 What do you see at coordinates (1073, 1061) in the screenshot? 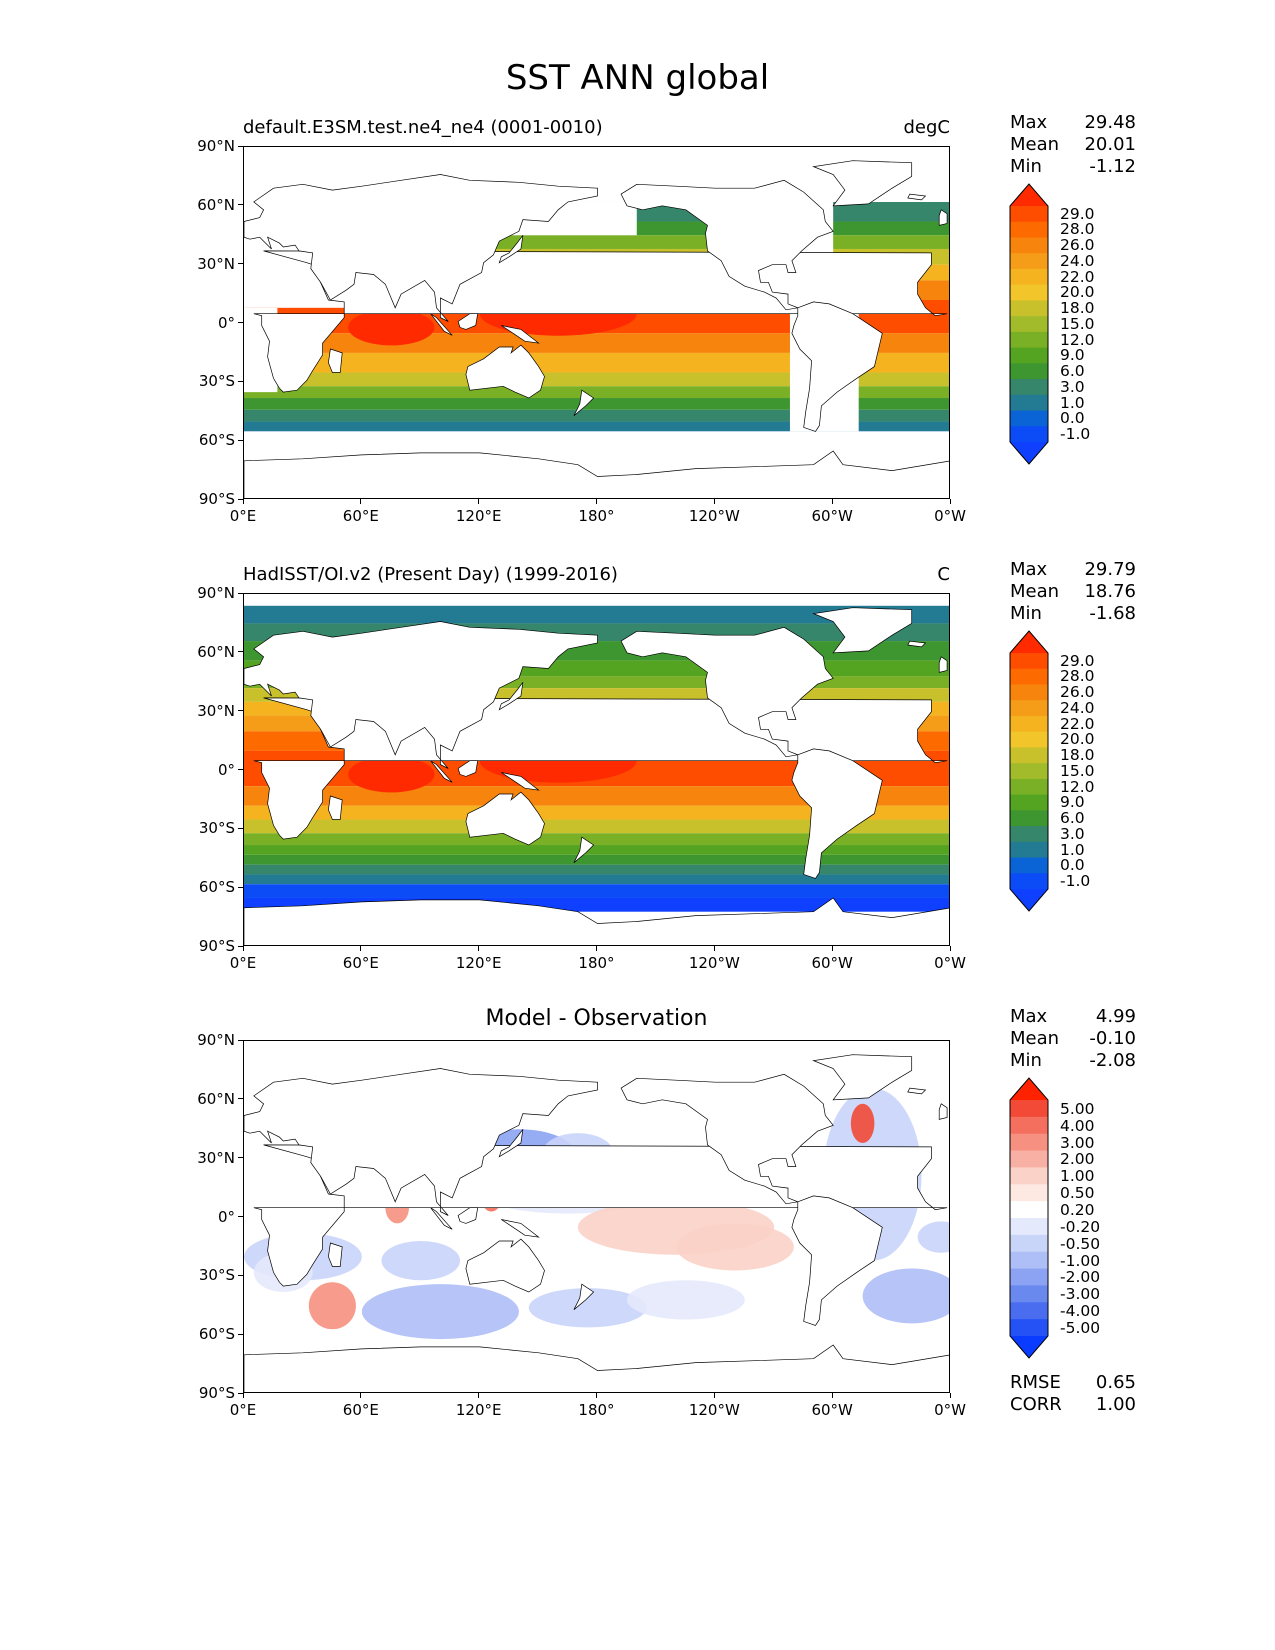
I see `stat-row: Min -2.08` at bounding box center [1073, 1061].